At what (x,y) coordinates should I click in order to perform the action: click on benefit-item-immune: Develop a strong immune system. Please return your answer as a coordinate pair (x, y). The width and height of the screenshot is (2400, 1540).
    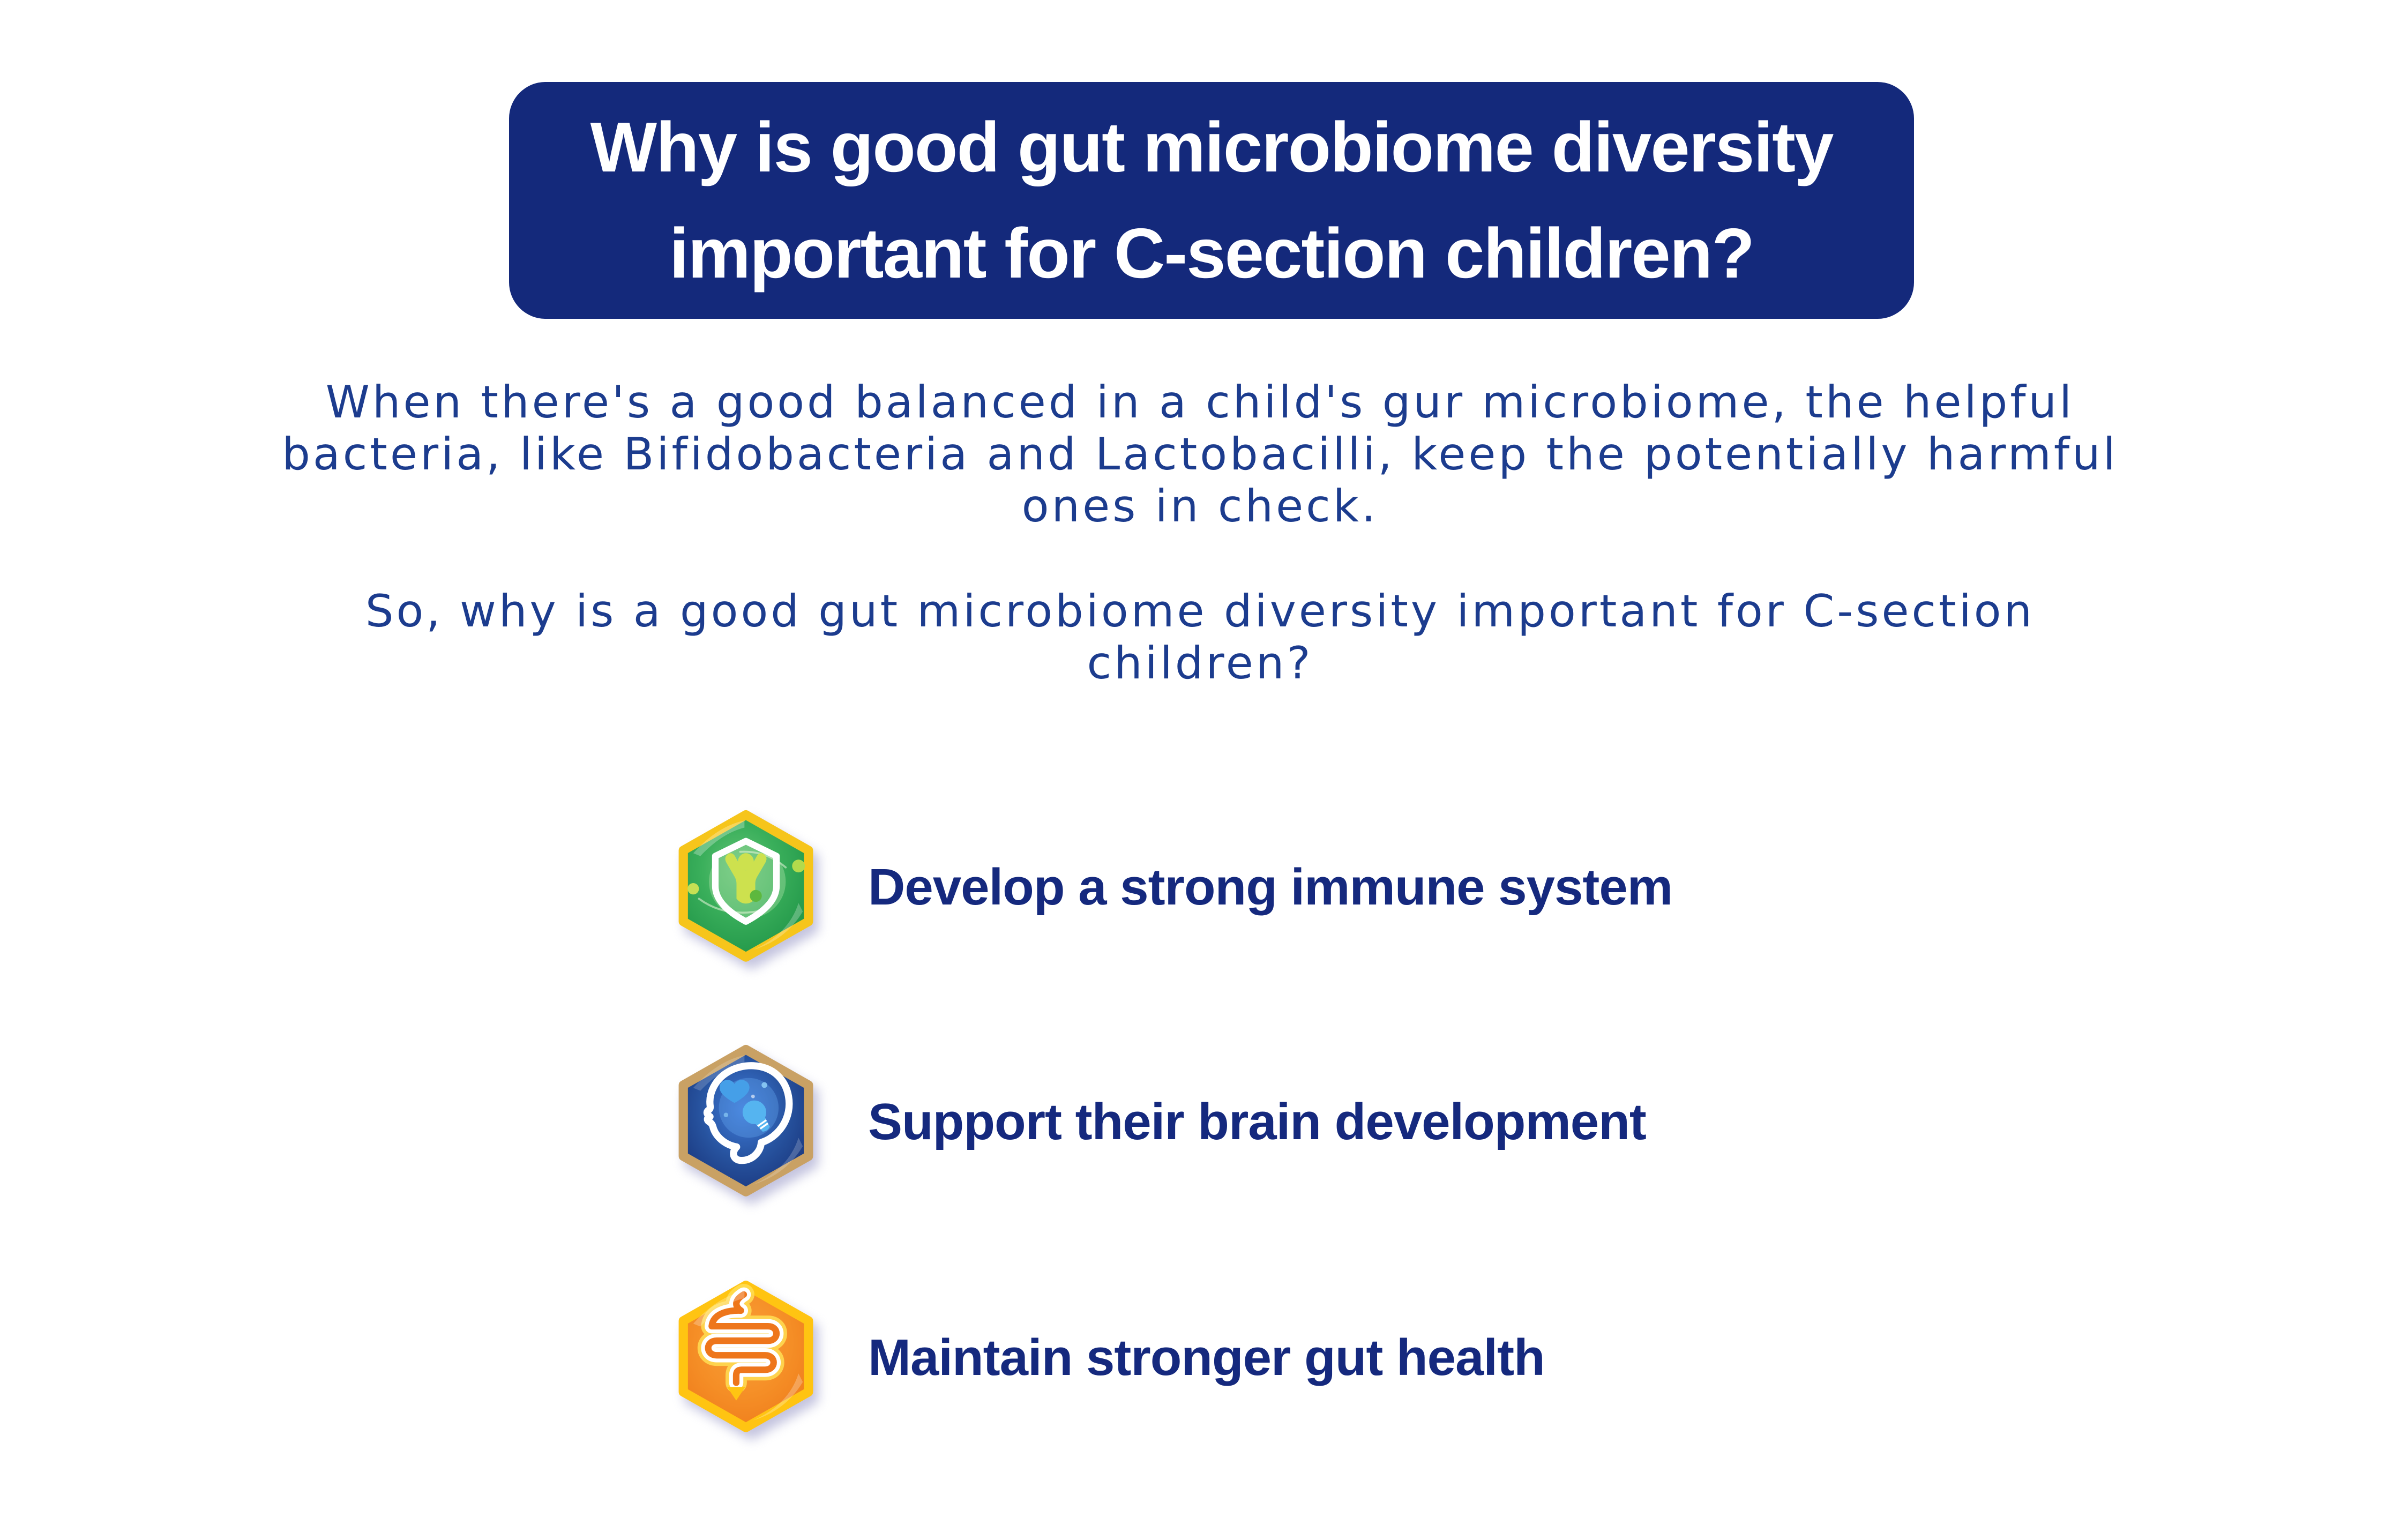
    Looking at the image, I should click on (1173, 887).